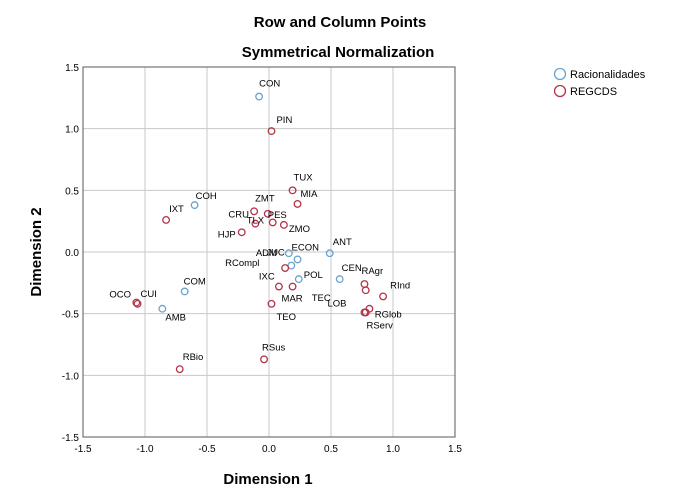 This screenshot has width=686, height=501. What do you see at coordinates (278, 286) in the screenshot?
I see `data-point-ixc` at bounding box center [278, 286].